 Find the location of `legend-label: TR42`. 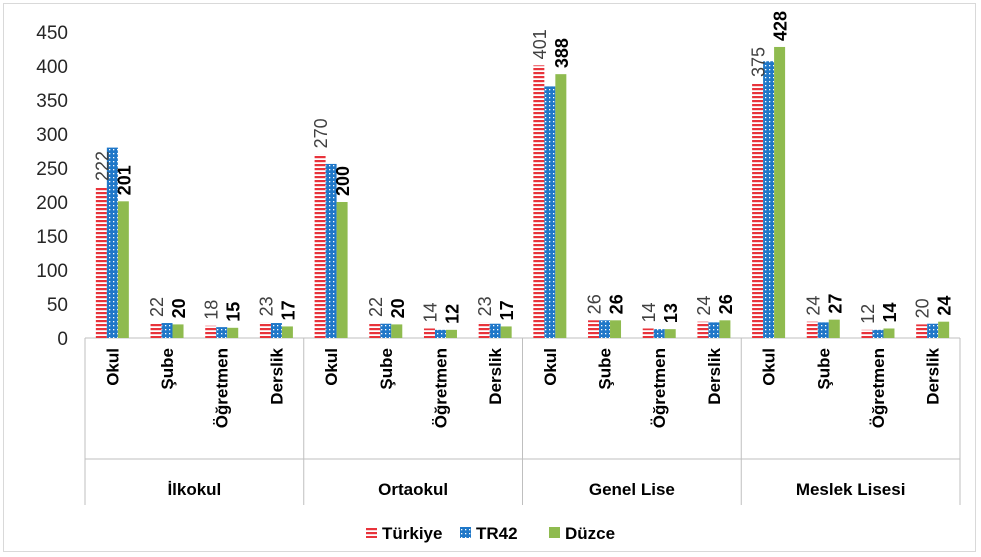

legend-label: TR42 is located at coordinates (497, 533).